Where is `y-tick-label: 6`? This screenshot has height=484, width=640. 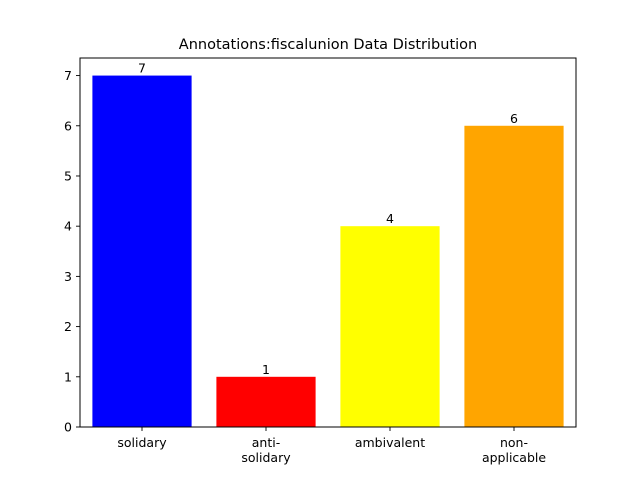 y-tick-label: 6 is located at coordinates (68, 125).